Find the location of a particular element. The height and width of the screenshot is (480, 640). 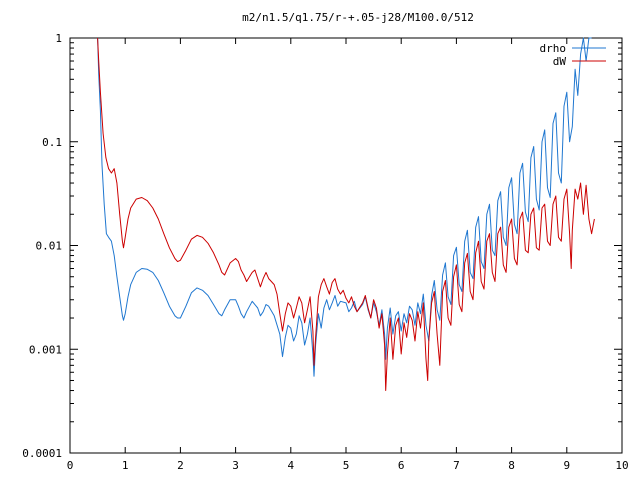

y-tick-label: 1 is located at coordinates (58, 38).